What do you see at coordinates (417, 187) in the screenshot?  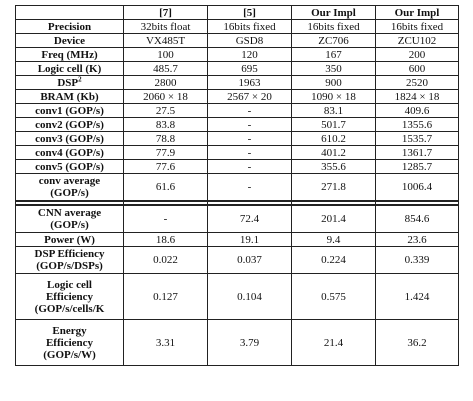 I see `table-cell: 1006.4` at bounding box center [417, 187].